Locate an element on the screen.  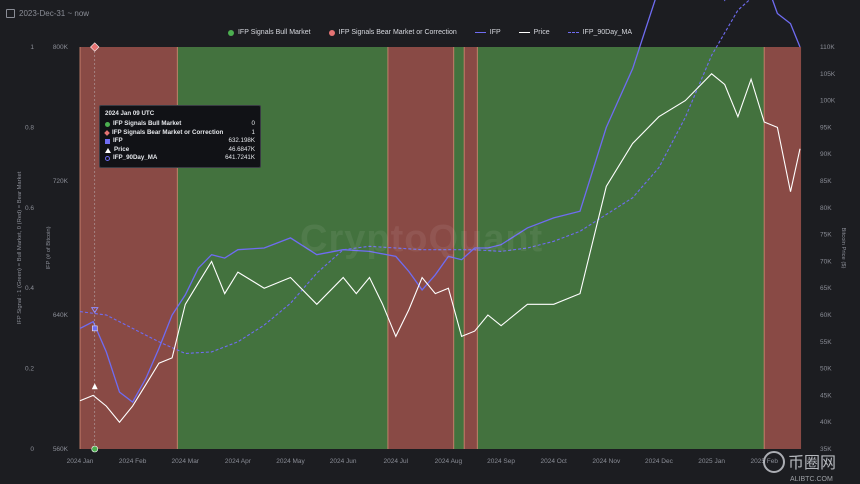
legend-label: IFP_90Day_MA is located at coordinates (607, 32).